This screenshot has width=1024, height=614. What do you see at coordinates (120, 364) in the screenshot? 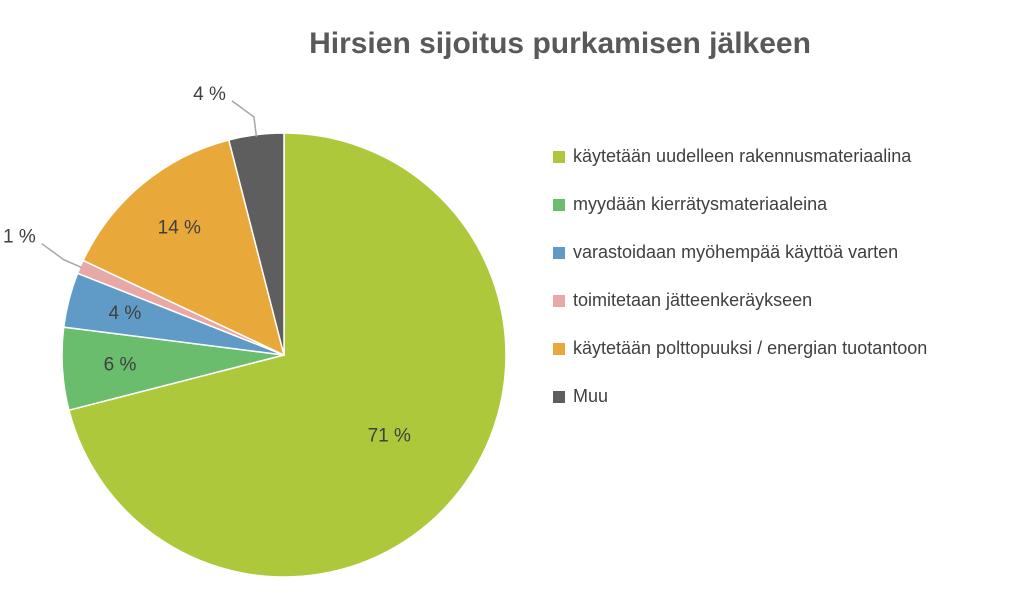
I see `data-label: 6 %` at bounding box center [120, 364].